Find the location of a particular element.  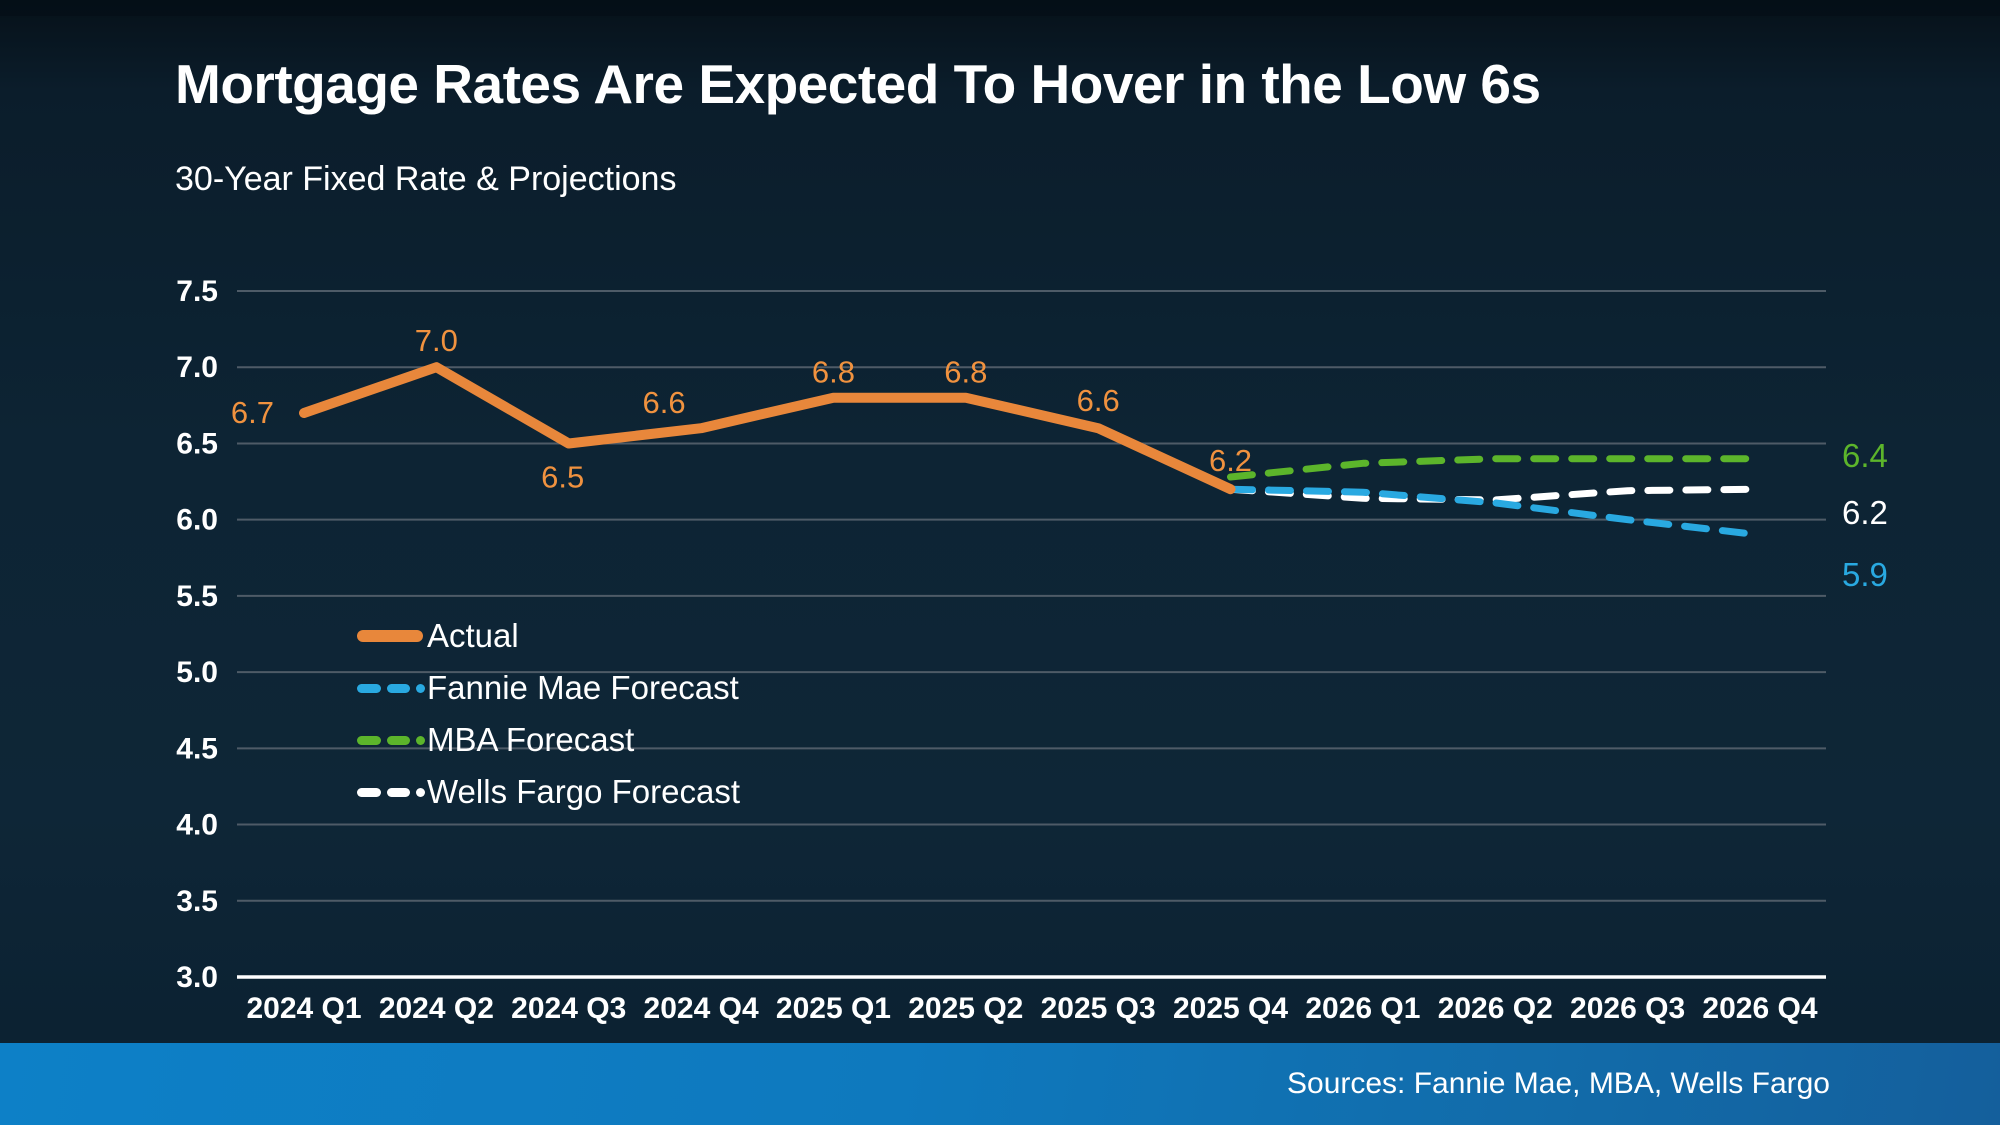

x-tick-label: 2026 Q2 is located at coordinates (1495, 1008).